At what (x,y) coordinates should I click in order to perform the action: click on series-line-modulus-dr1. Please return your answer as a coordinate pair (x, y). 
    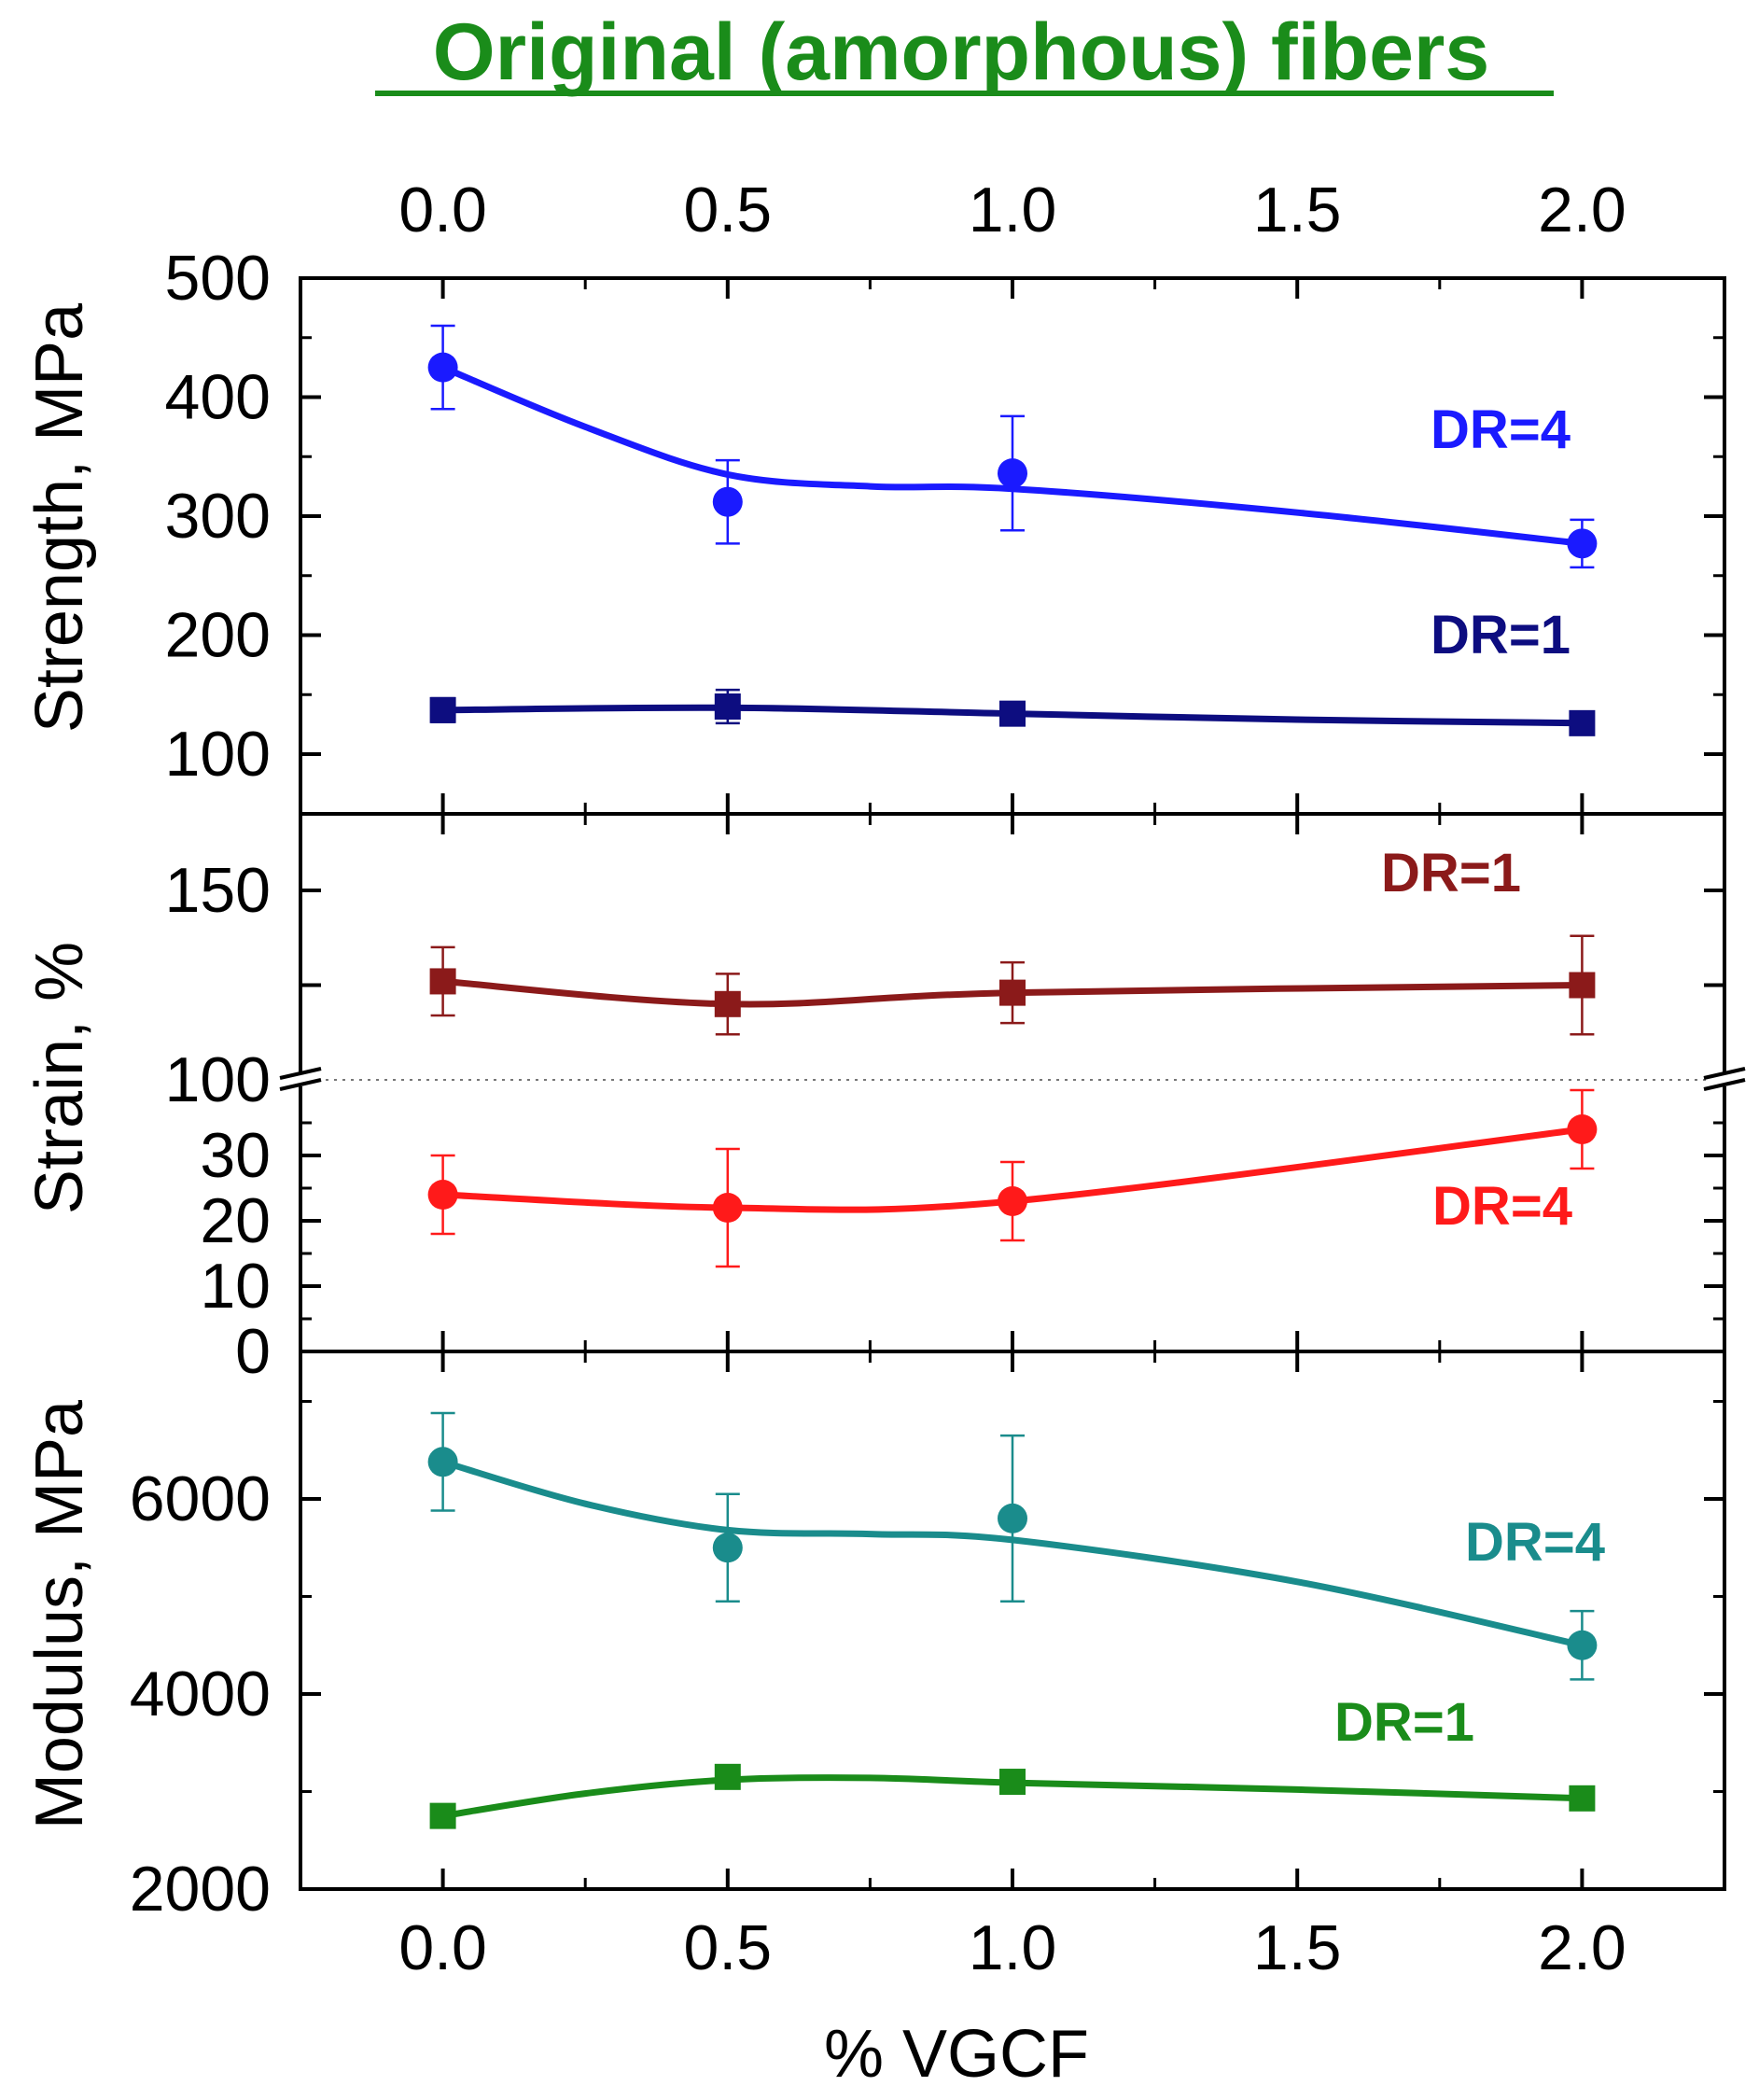
    Looking at the image, I should click on (1013, 1797).